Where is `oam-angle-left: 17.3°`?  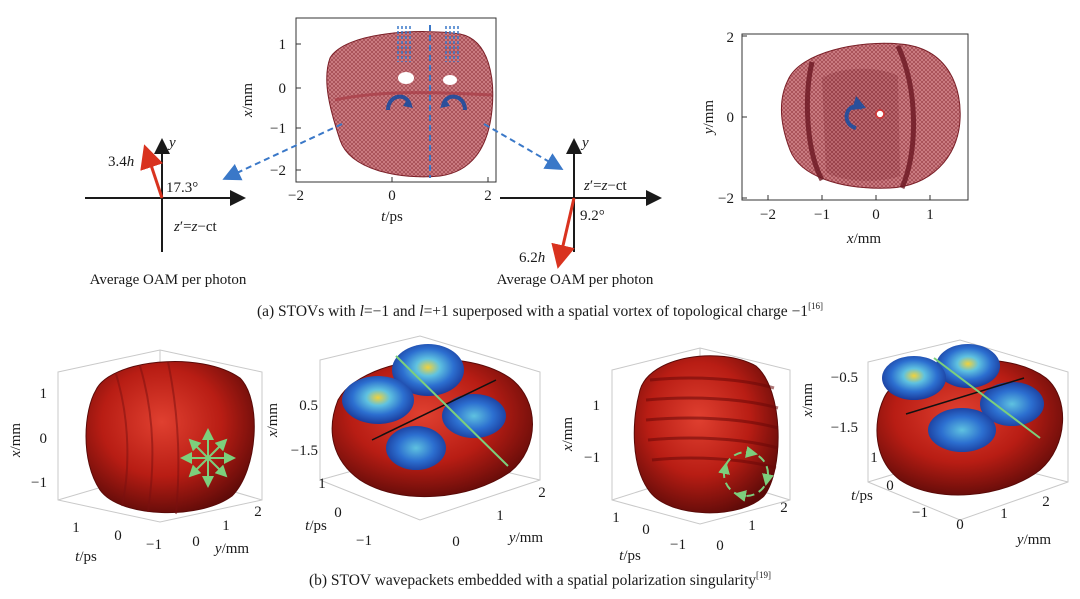
oam-angle-left: 17.3° is located at coordinates (182, 188).